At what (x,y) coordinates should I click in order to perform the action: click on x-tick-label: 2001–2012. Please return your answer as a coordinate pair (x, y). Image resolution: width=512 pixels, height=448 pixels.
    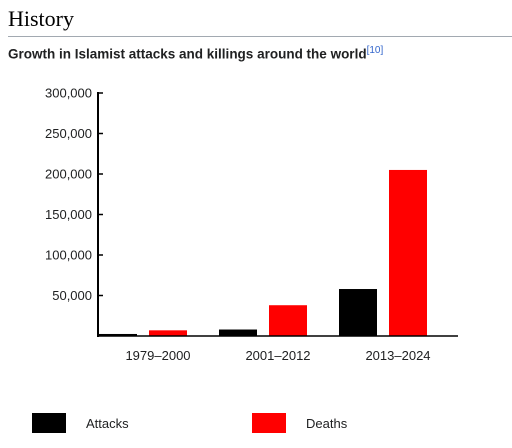
    Looking at the image, I should click on (277, 355).